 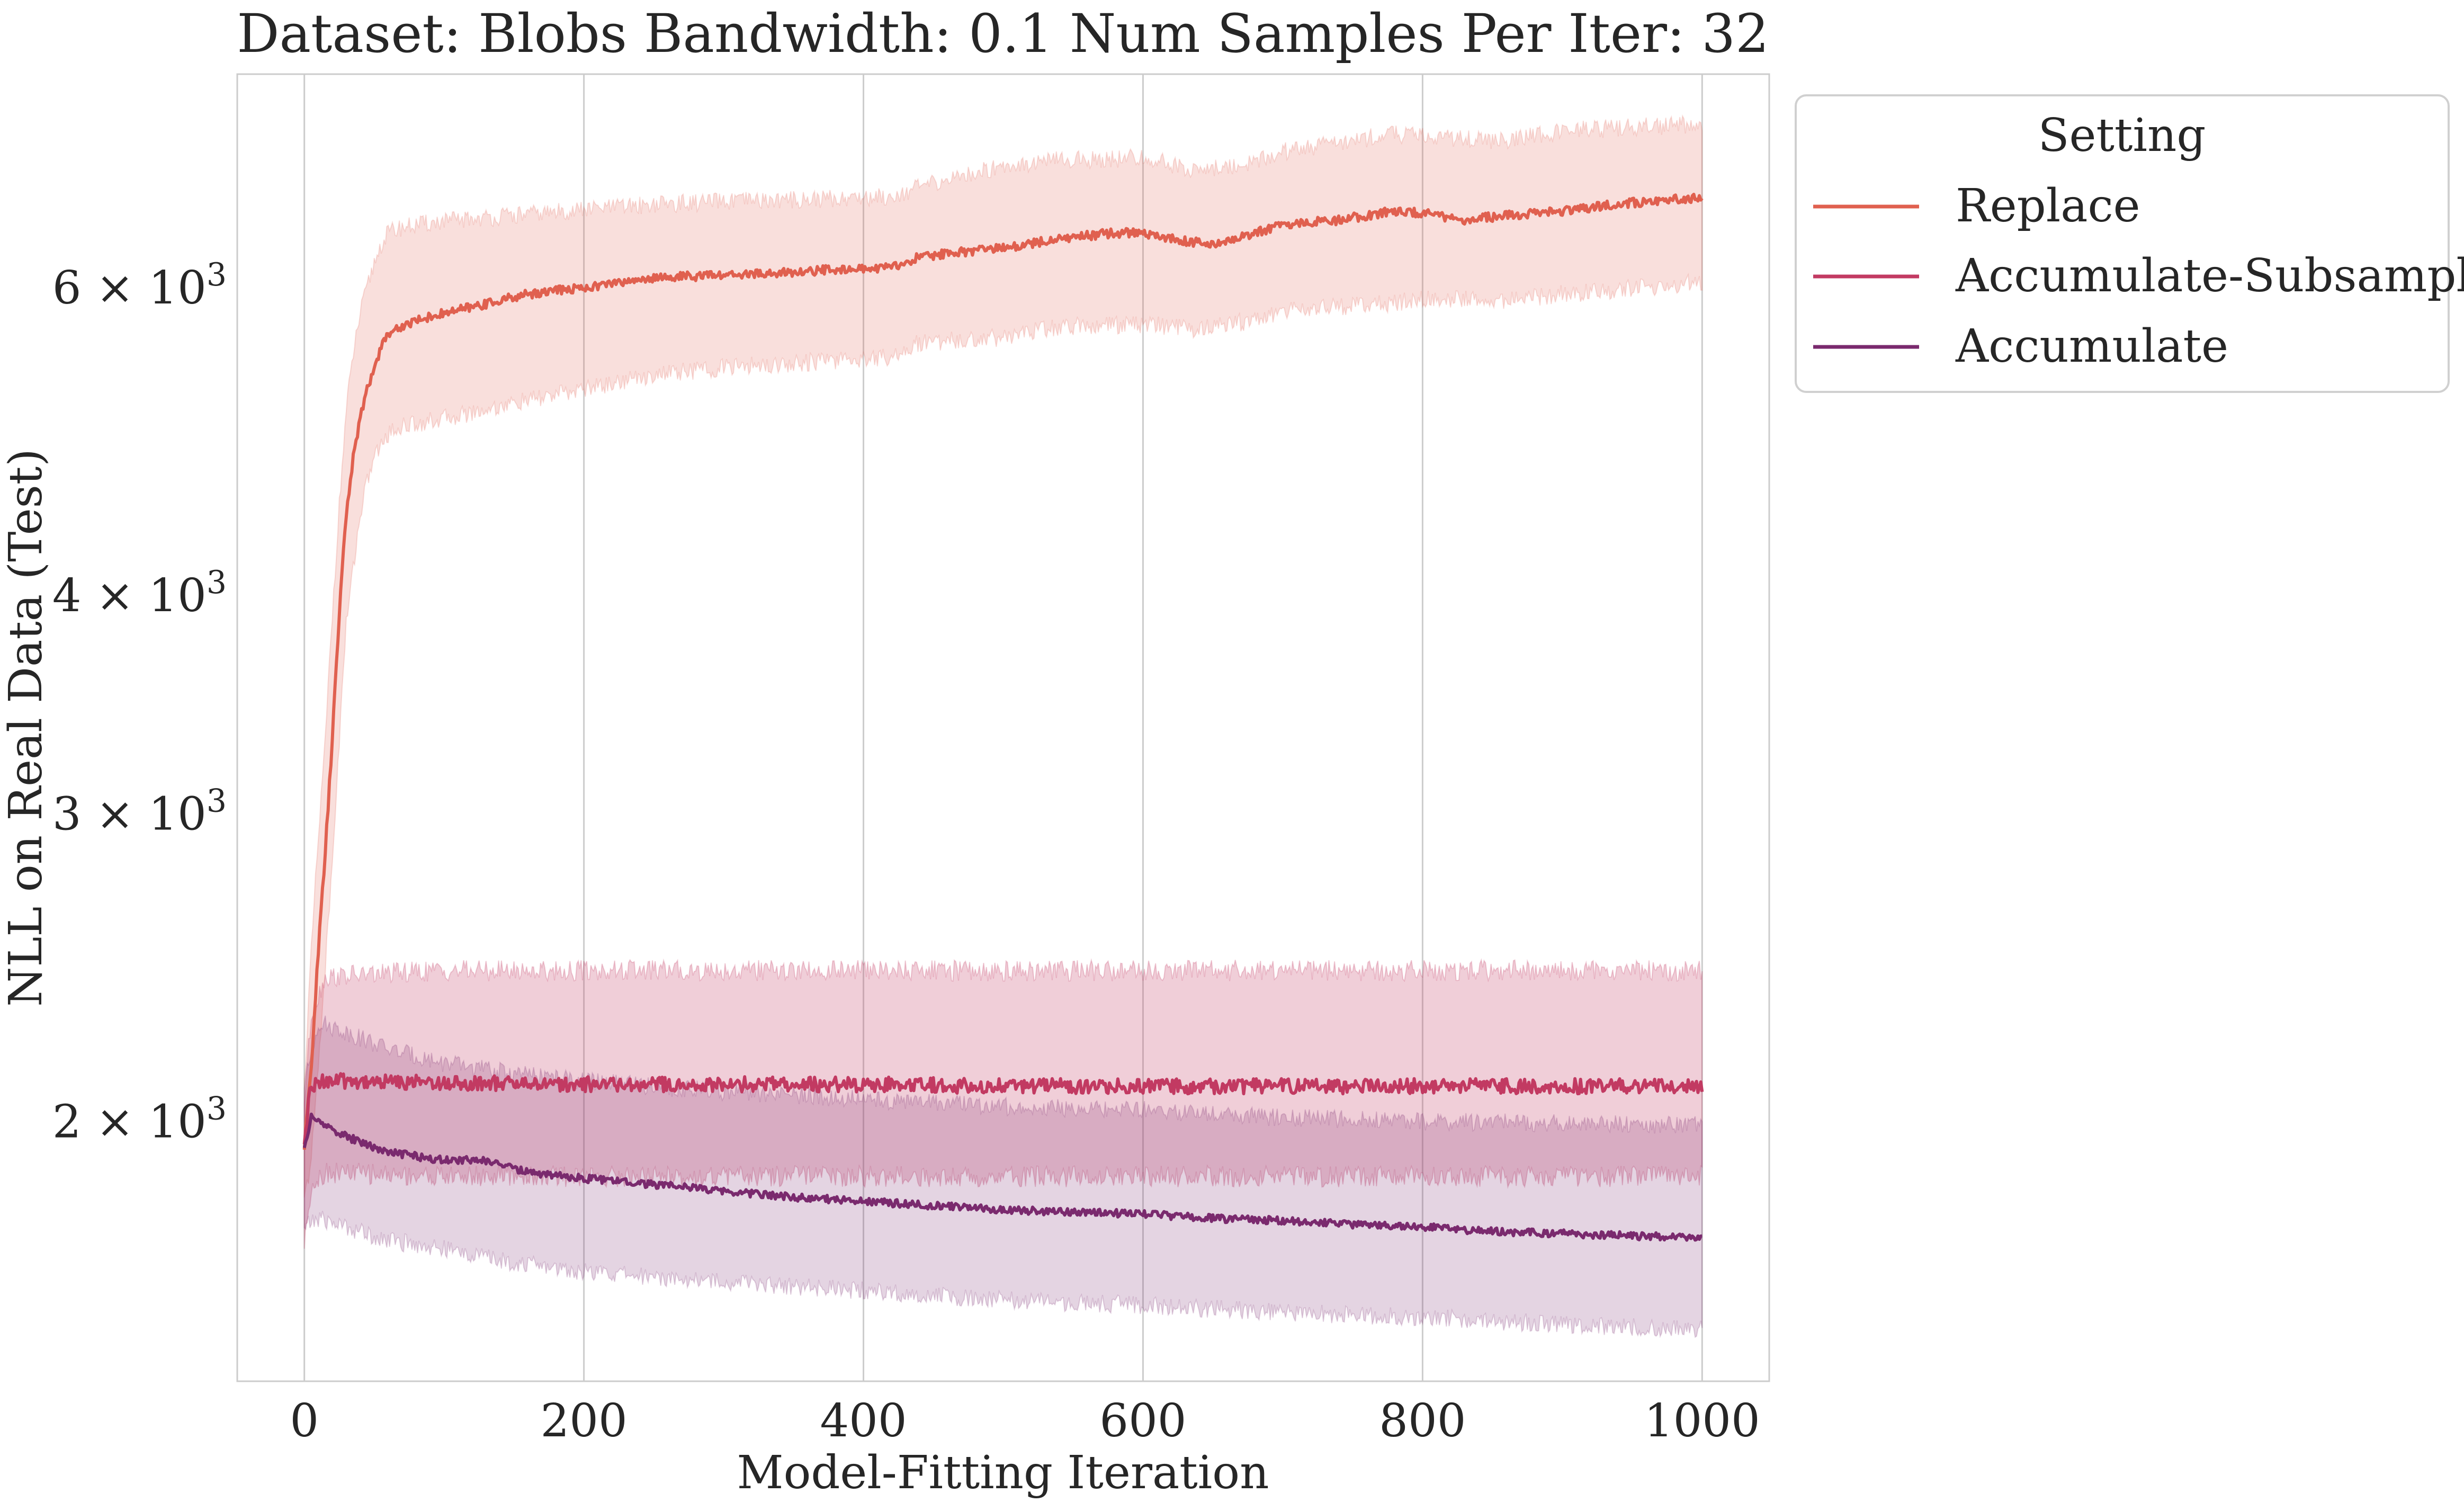 What do you see at coordinates (1025, 1421) in the screenshot?
I see `x-axis-ticks: 0 200 400 600 800 1000` at bounding box center [1025, 1421].